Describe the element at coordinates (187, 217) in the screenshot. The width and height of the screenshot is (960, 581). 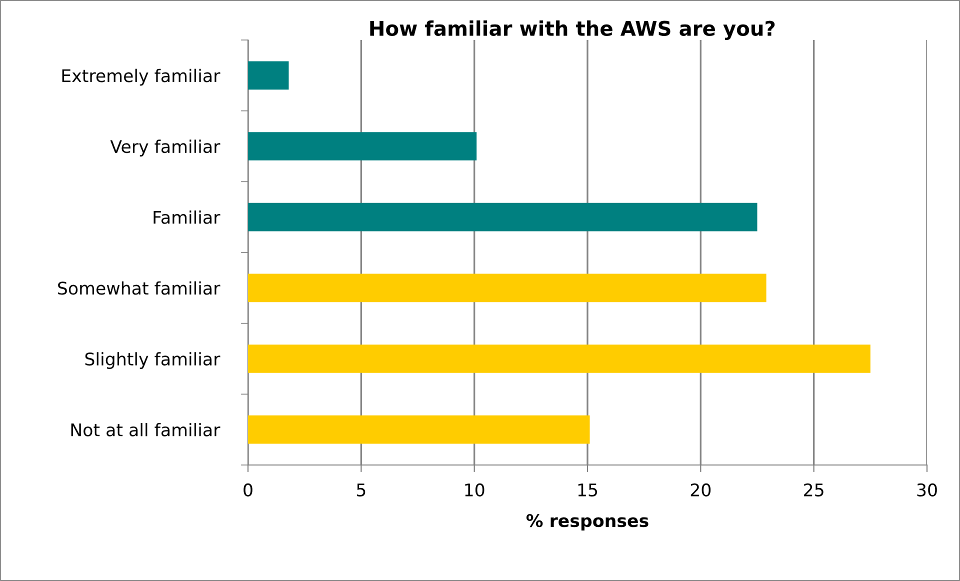
I see `y-tick-label: Familiar` at that location.